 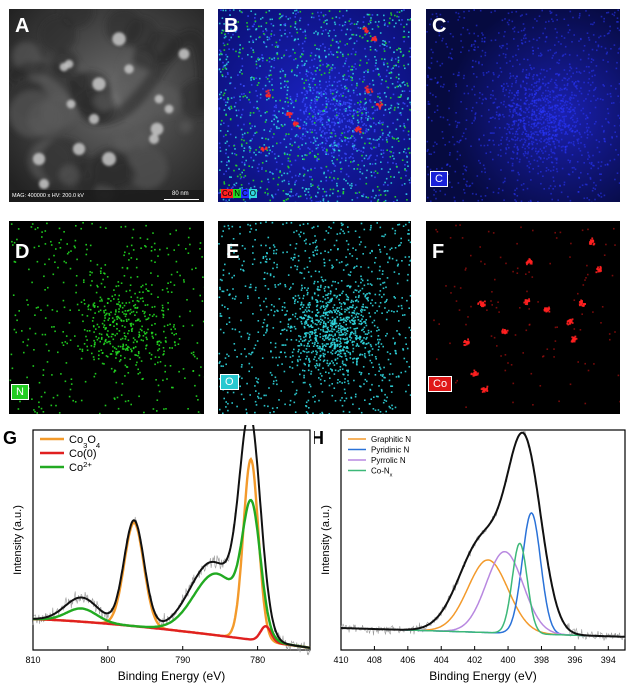 I want to click on x-tick-label: 810, so click(x=32, y=660).